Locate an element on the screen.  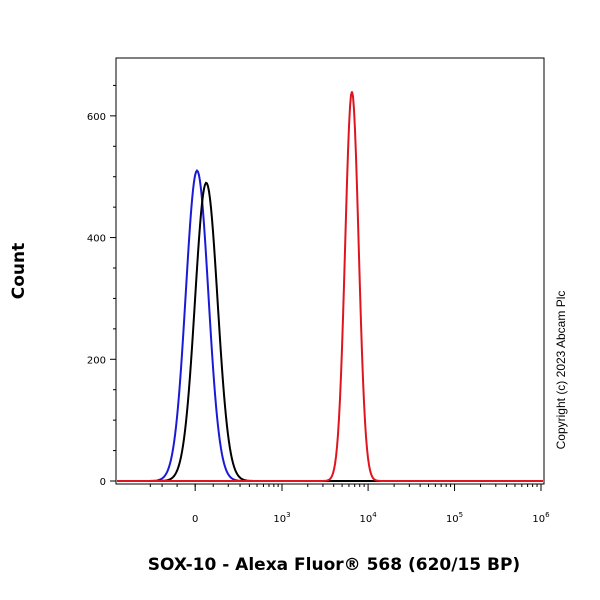
x-tick-label: 10⁶ is located at coordinates (541, 518).